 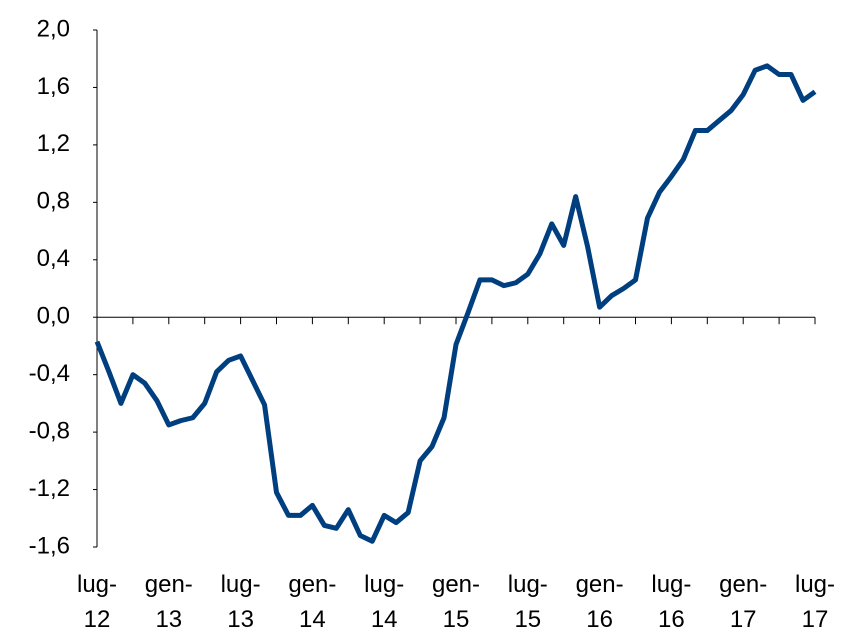 I want to click on x-tick-label: gen- 14, so click(x=312, y=602).